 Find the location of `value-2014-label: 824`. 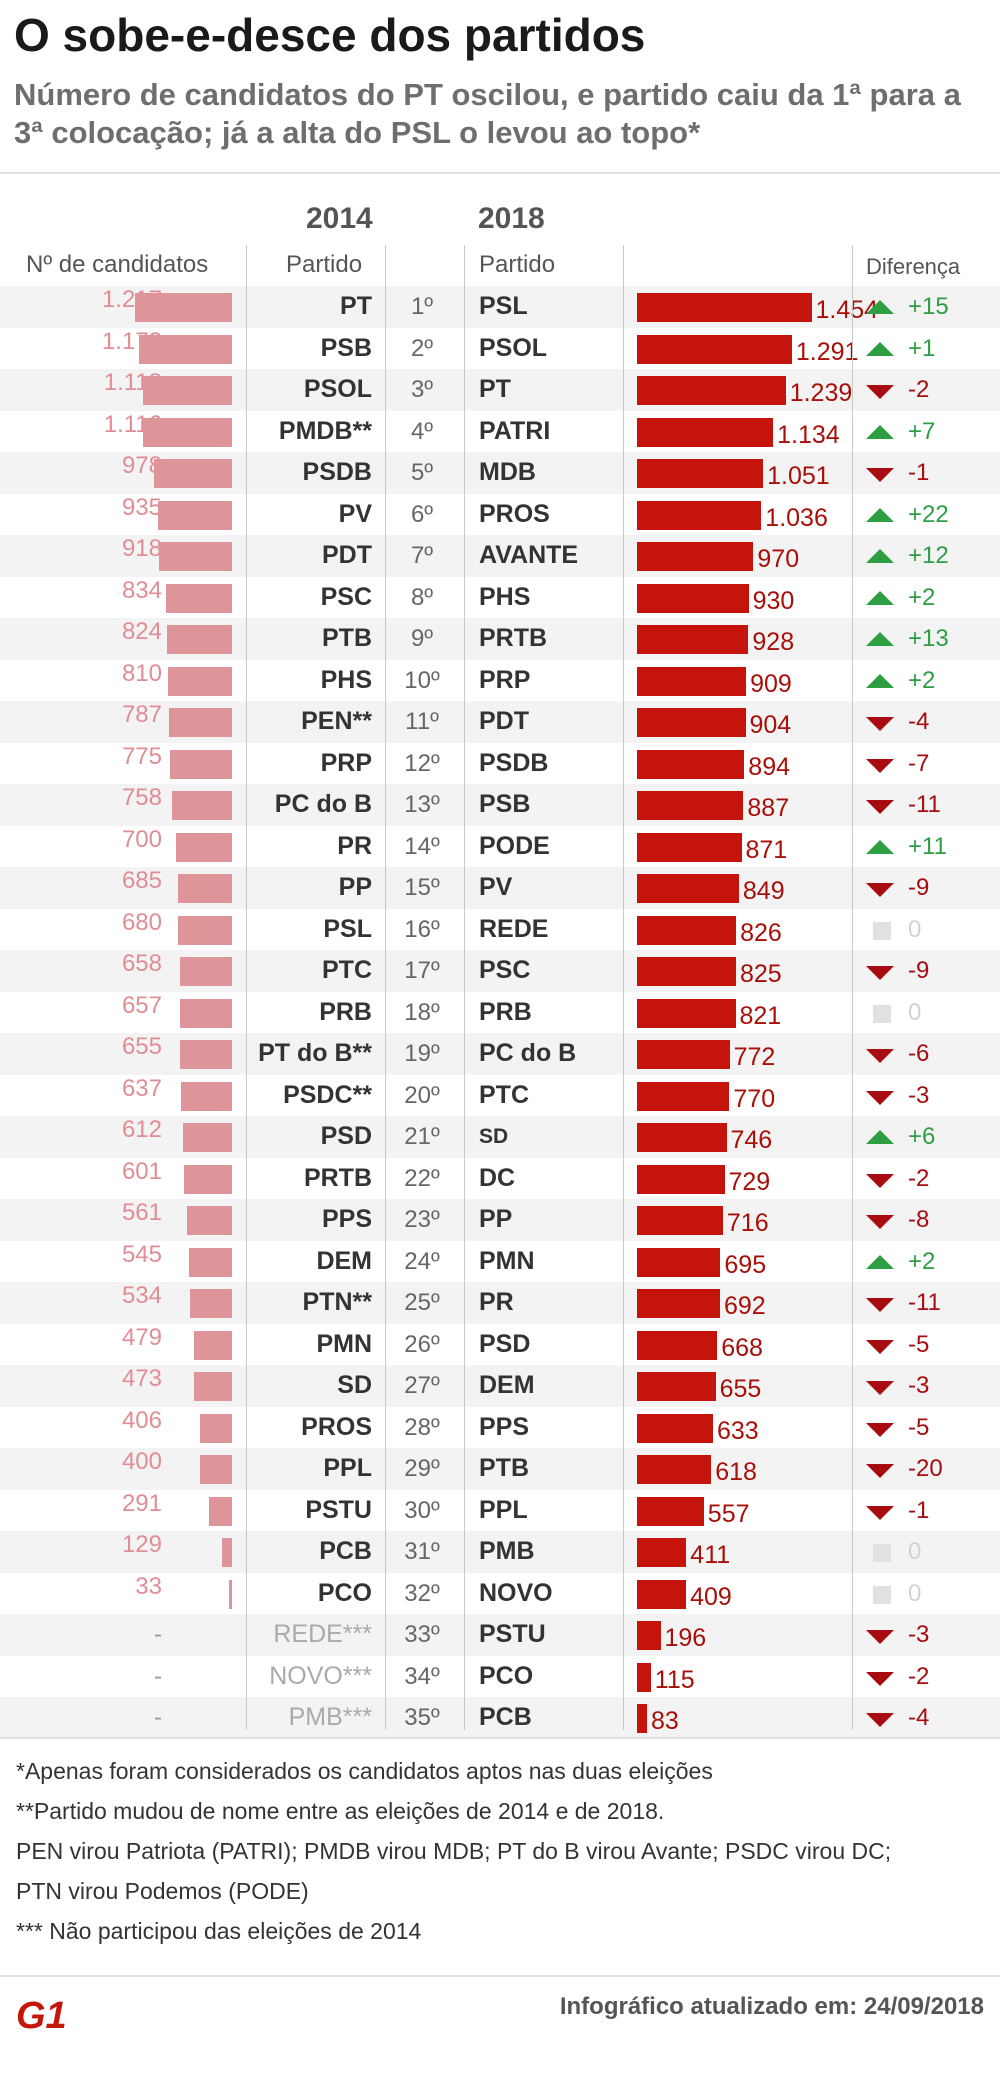

value-2014-label: 824 is located at coordinates (141, 631).